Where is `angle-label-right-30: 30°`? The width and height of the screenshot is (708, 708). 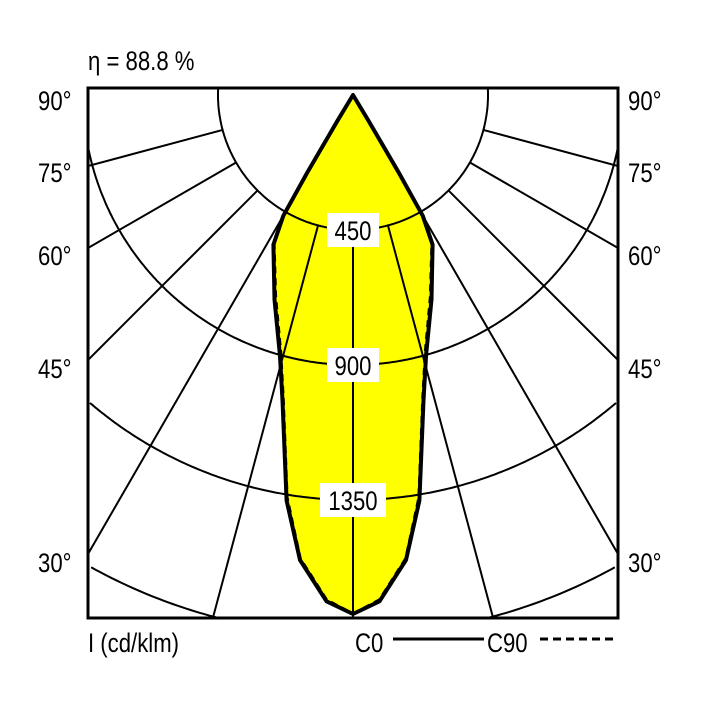 angle-label-right-30: 30° is located at coordinates (645, 563).